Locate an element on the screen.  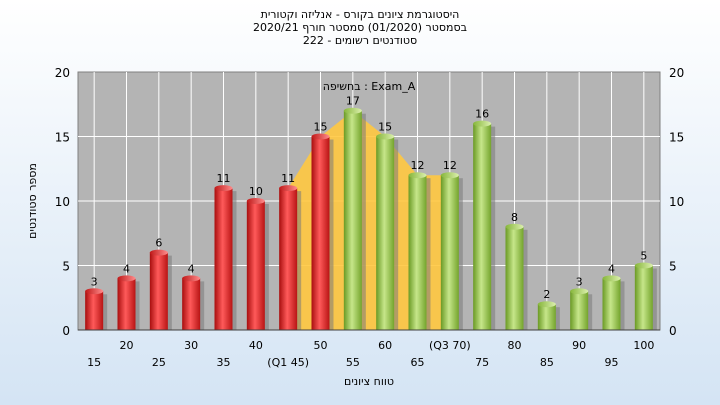
x-tick-label: 80 is located at coordinates (515, 345).